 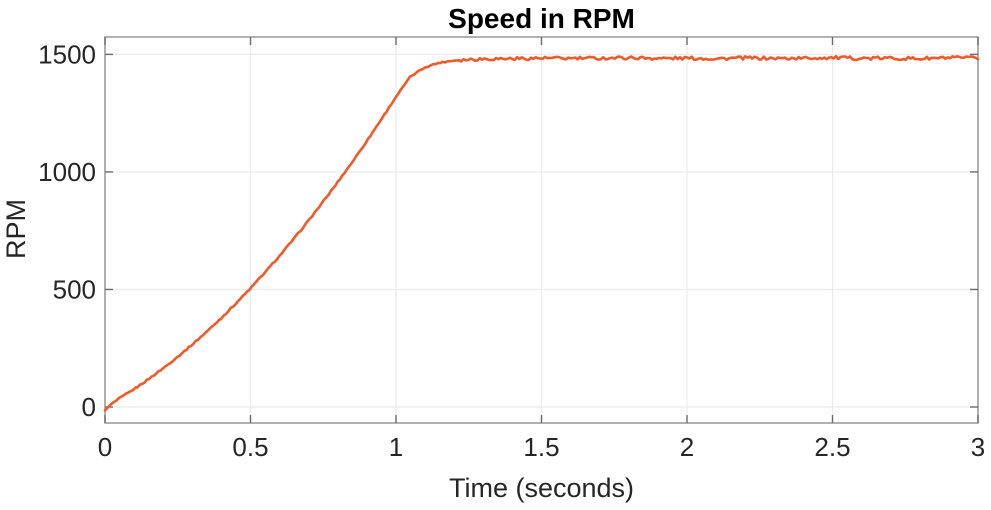 What do you see at coordinates (105, 447) in the screenshot?
I see `x-tick-label: 0` at bounding box center [105, 447].